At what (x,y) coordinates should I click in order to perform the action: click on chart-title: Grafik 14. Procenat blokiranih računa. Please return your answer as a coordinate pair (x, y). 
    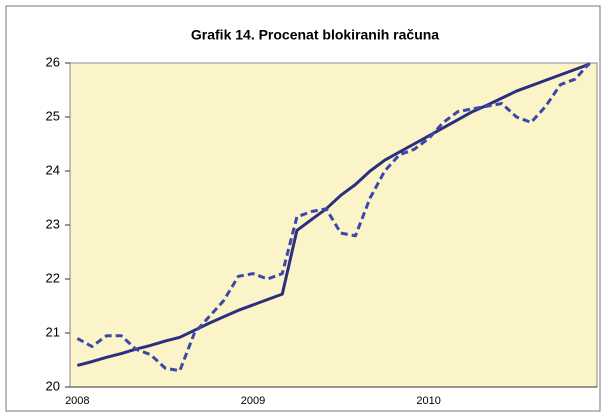
    Looking at the image, I should click on (315, 35).